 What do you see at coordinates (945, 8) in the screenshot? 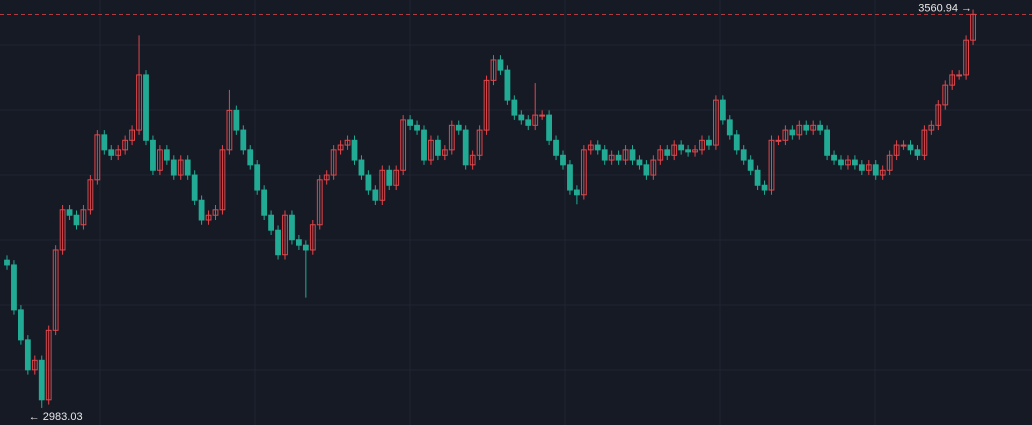
I see `last-price-label: 3560.94 →` at bounding box center [945, 8].